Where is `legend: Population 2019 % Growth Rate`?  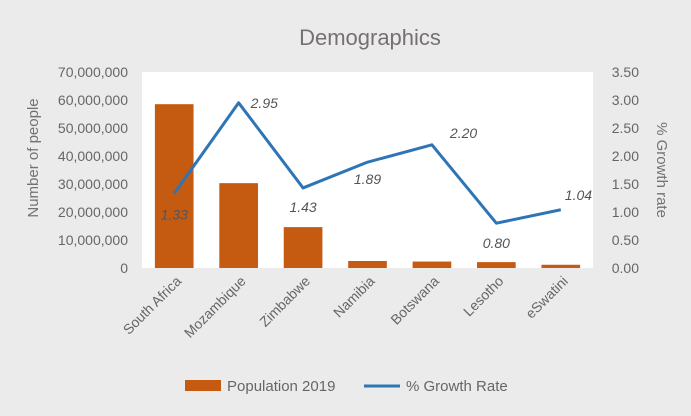
legend: Population 2019 % Growth Rate is located at coordinates (346, 386).